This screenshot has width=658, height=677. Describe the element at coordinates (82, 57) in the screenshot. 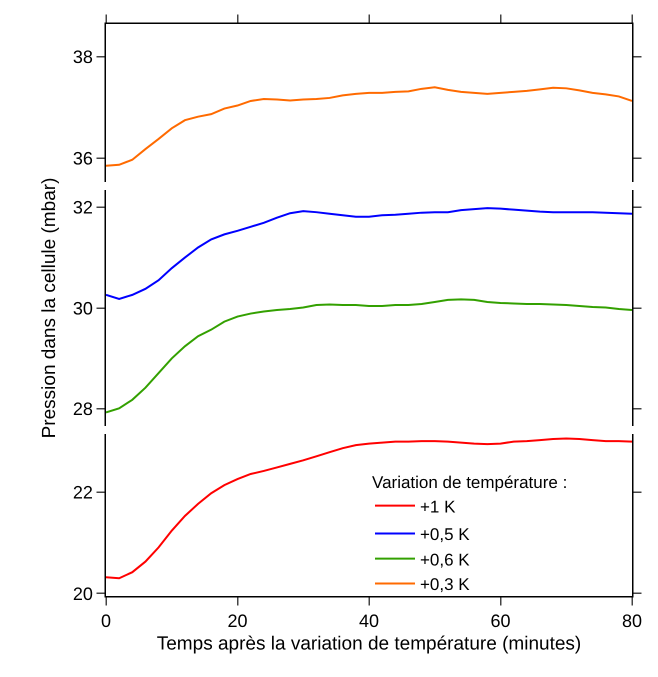

I see `y-tick-label: 38` at that location.